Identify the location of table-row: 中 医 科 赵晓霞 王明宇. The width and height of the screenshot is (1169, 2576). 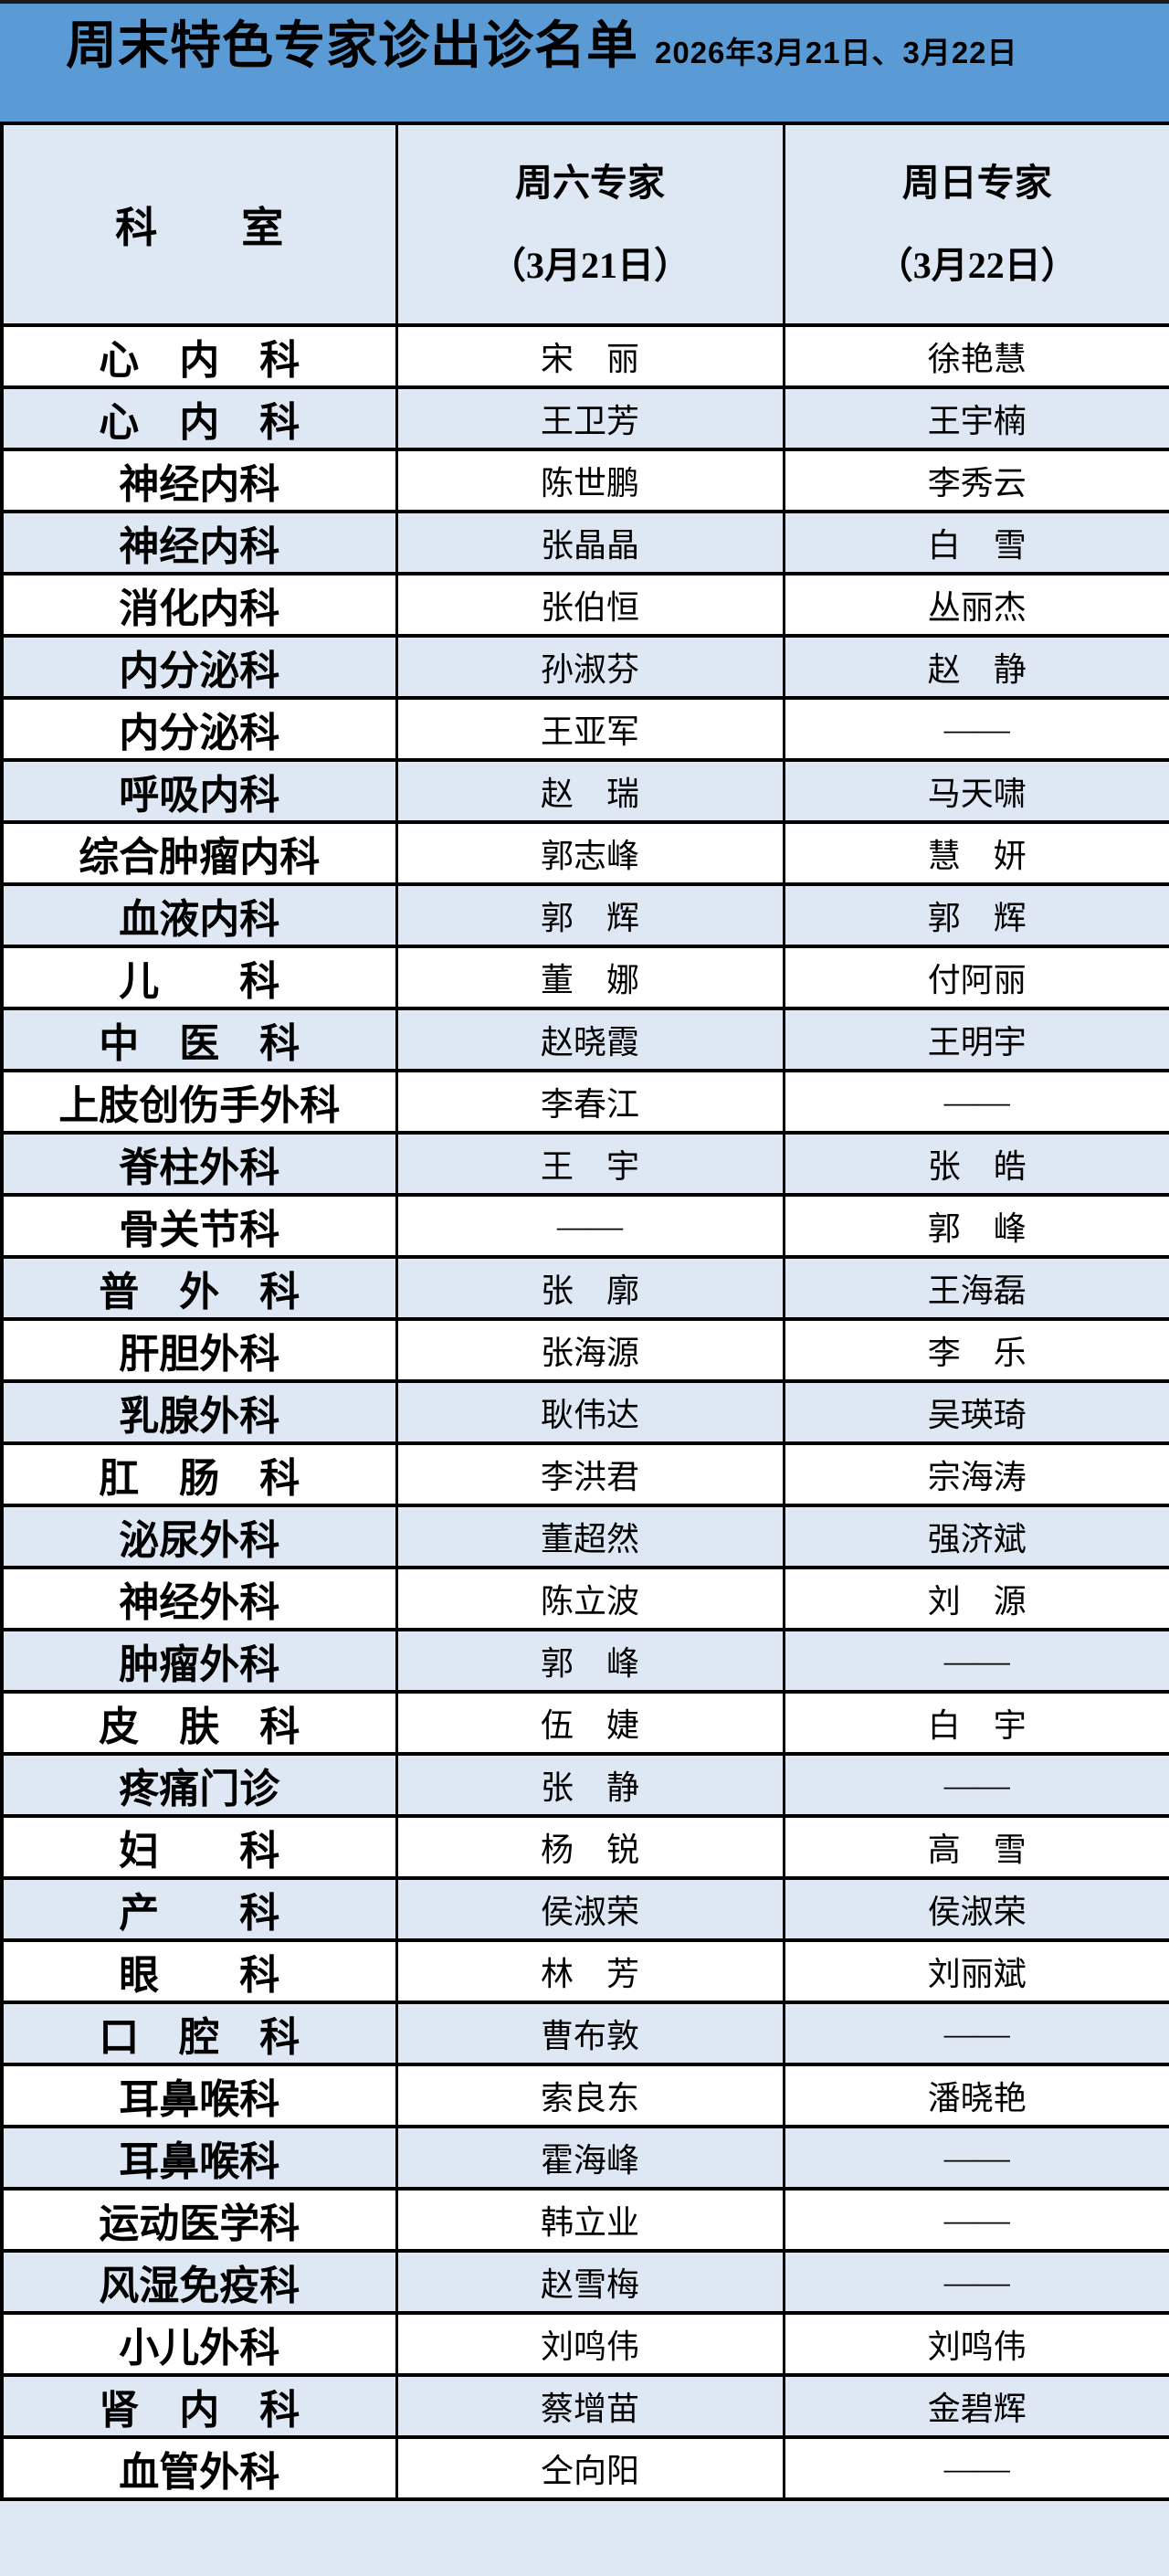
(586, 1039).